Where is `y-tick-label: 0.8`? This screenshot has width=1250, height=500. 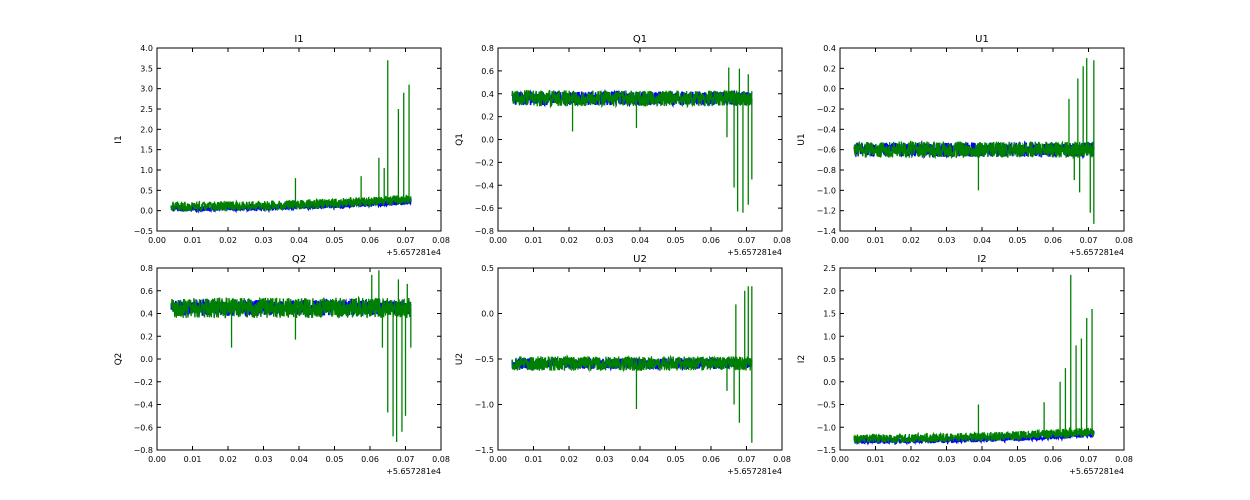 y-tick-label: 0.8 is located at coordinates (146, 268).